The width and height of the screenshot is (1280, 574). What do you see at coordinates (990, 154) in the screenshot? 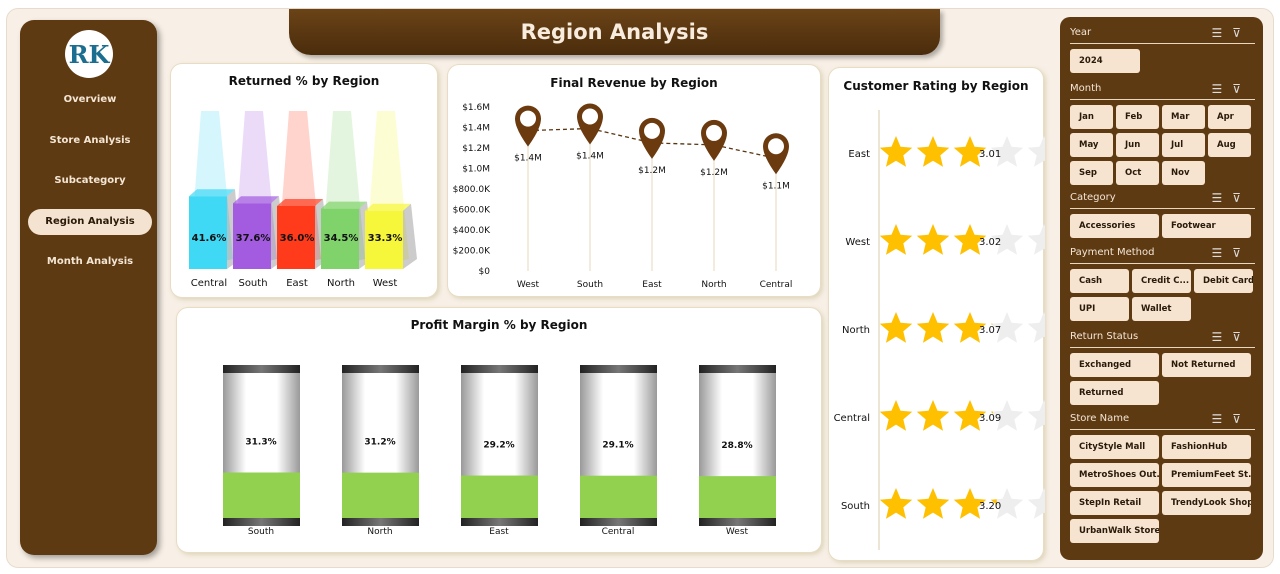
I see `data-label: 3.01` at bounding box center [990, 154].